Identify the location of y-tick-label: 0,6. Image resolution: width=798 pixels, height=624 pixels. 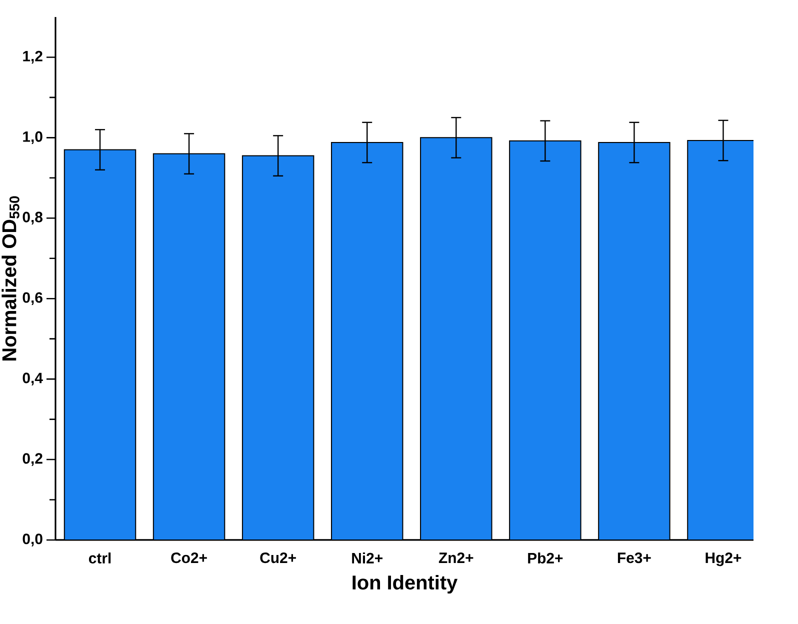
(32, 298).